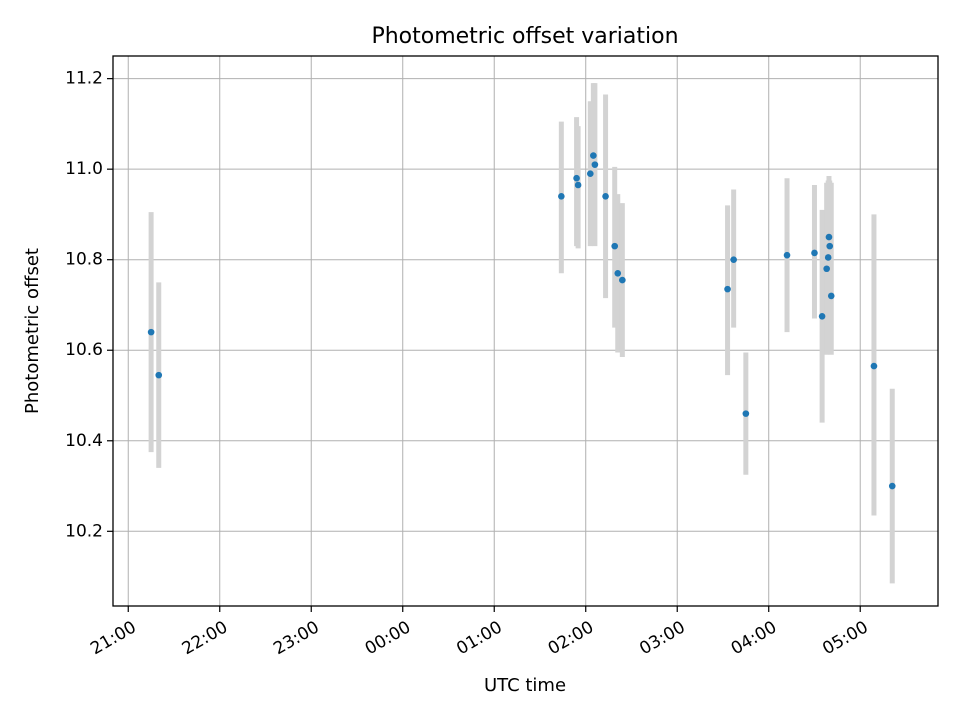 The image size is (960, 720). I want to click on x-tick-label: 05:00, so click(845, 638).